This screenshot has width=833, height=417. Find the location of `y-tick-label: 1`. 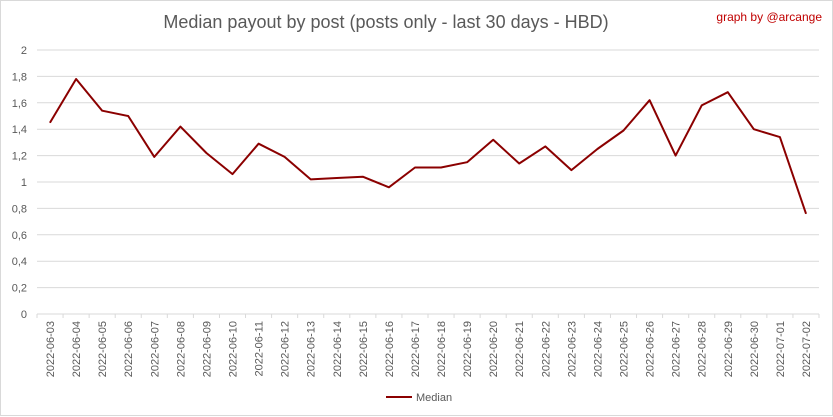

y-tick-label: 1 is located at coordinates (24, 183).